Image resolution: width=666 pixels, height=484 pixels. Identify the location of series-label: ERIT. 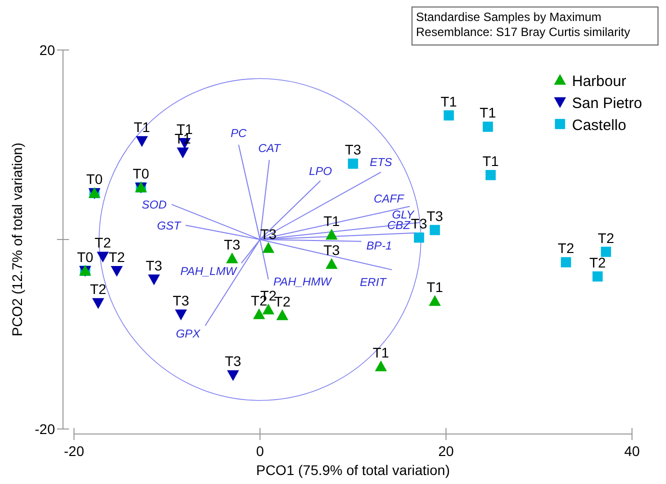
(374, 282).